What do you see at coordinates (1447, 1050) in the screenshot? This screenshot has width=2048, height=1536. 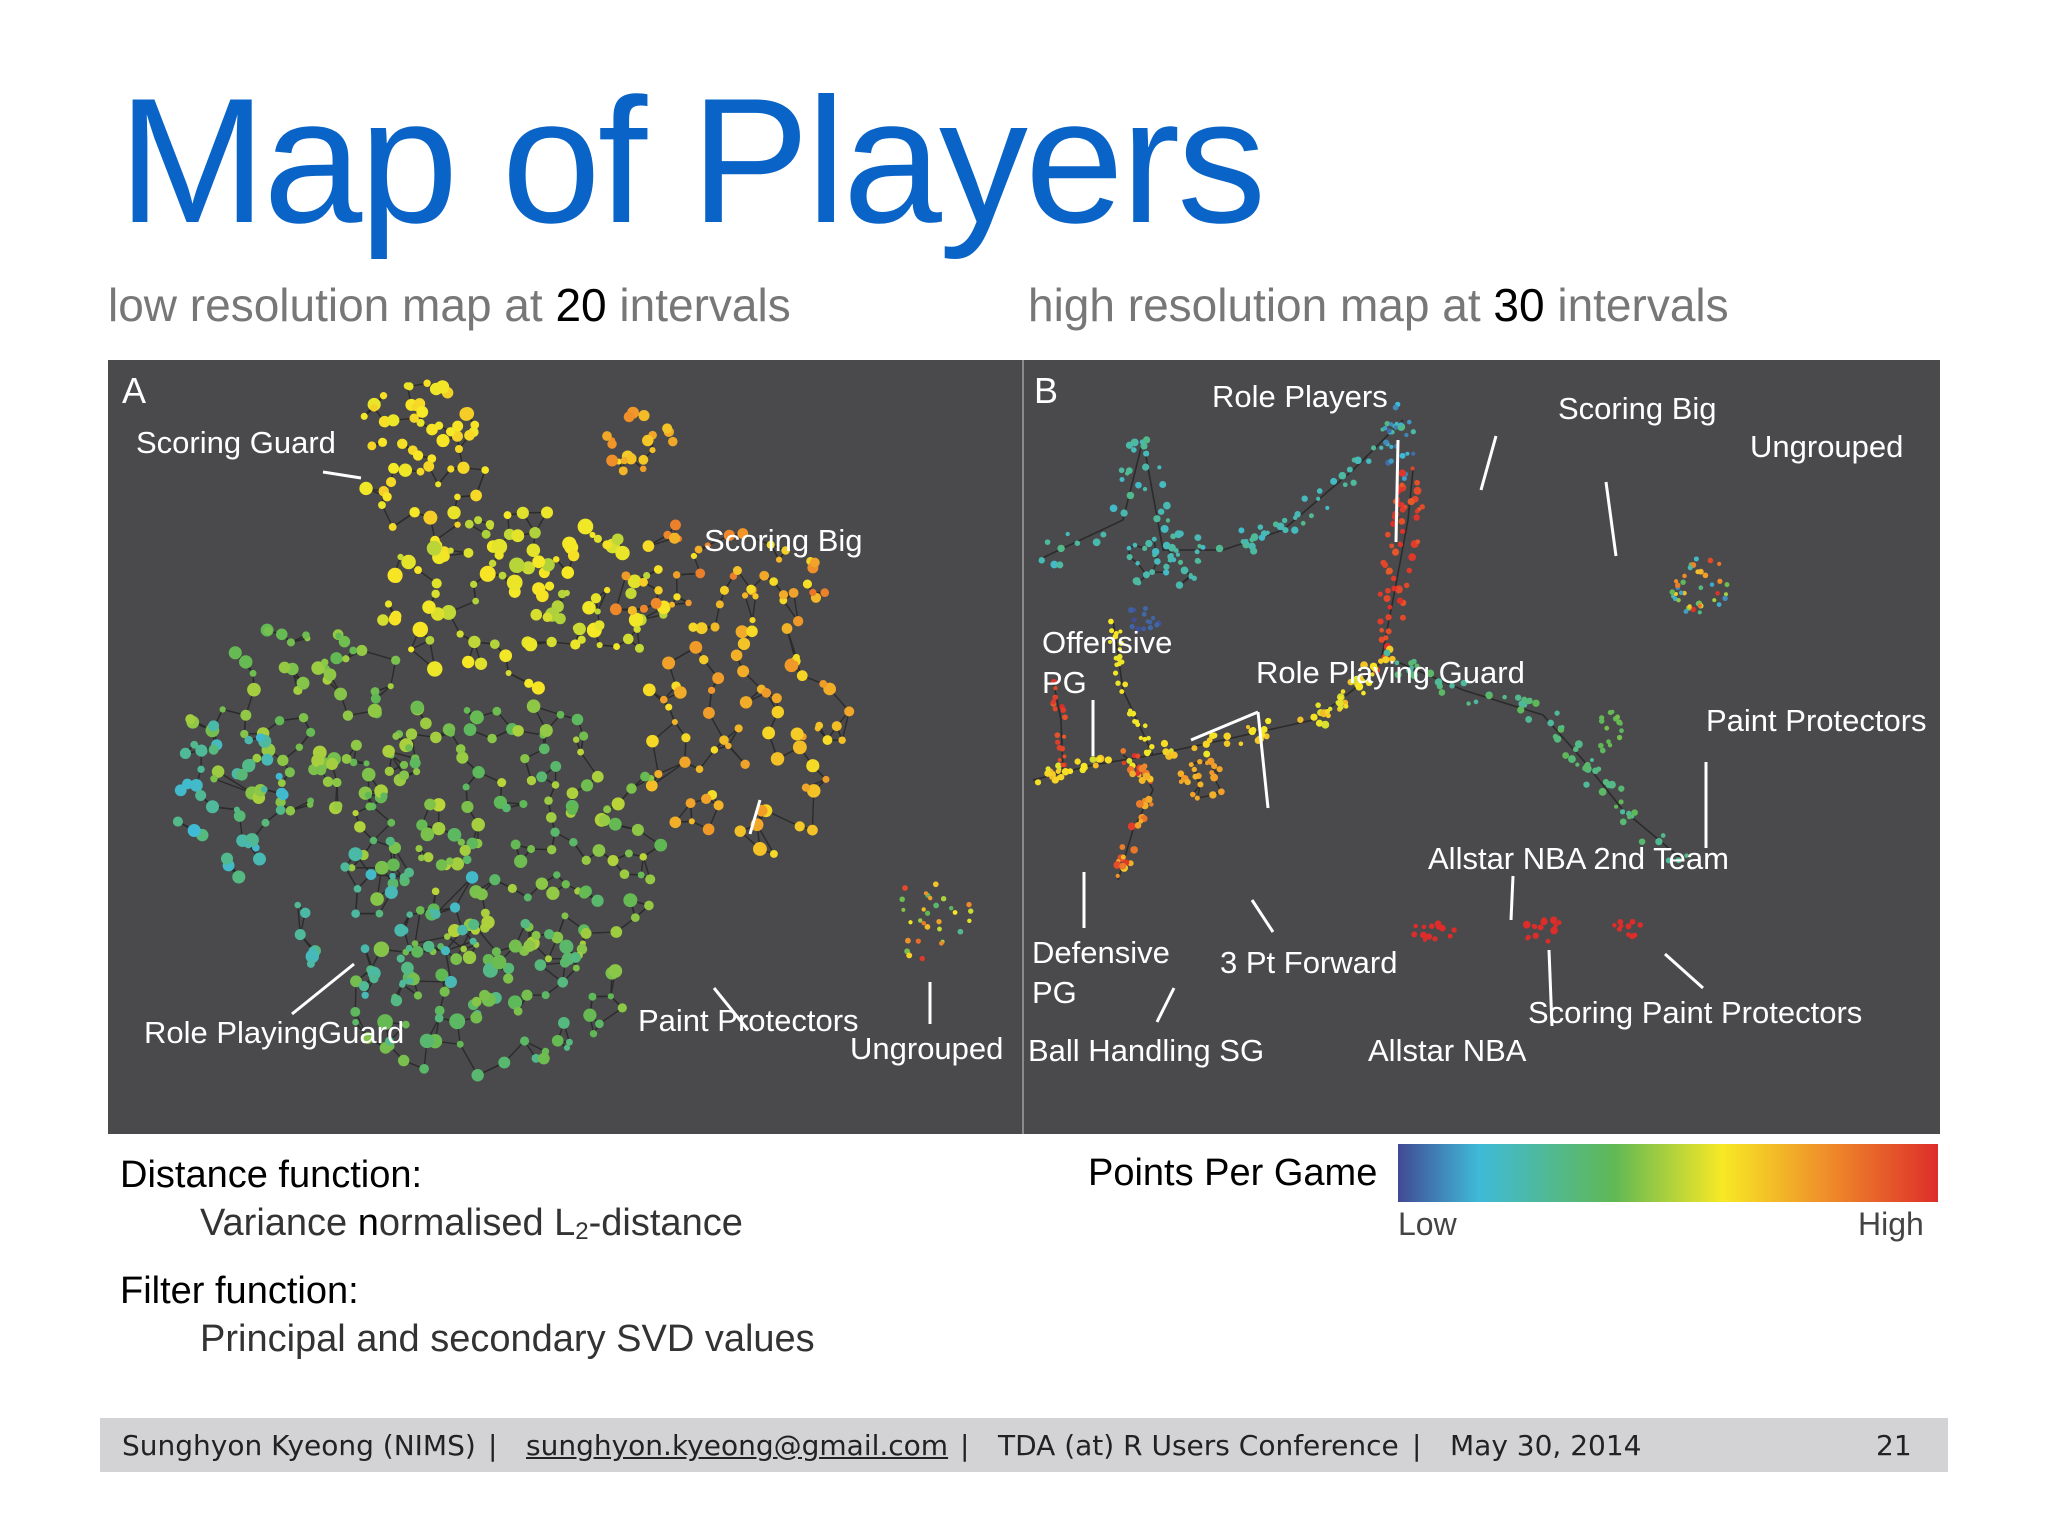 I see `label-b-allstar-nba: Allstar NBA` at bounding box center [1447, 1050].